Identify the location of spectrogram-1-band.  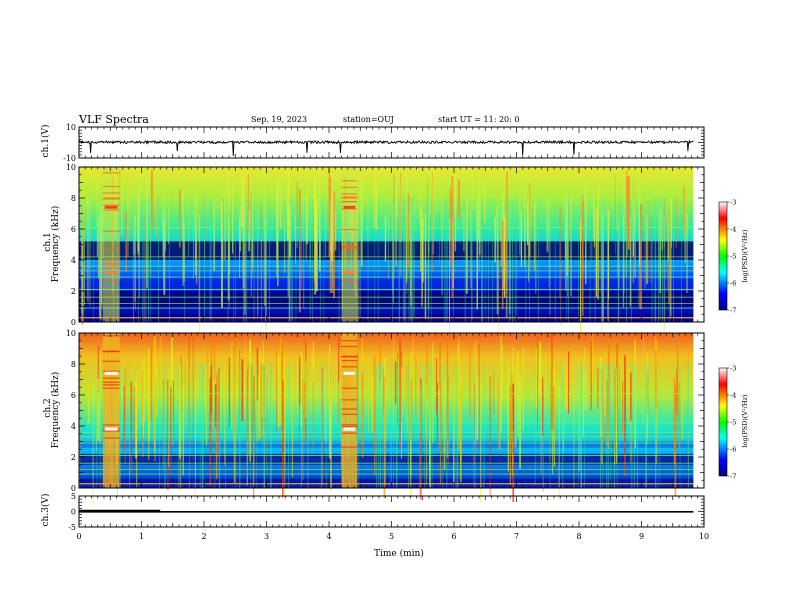
(386, 299).